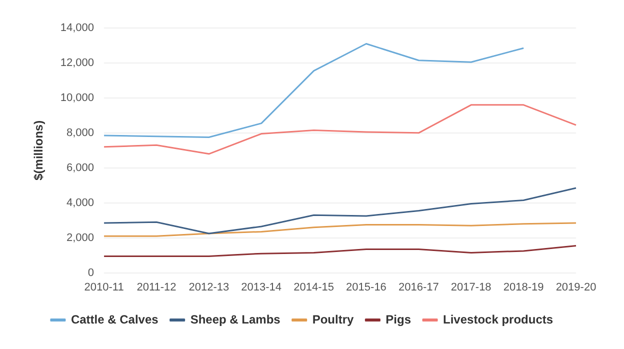 This screenshot has width=624, height=349. I want to click on y-tick-label: 14,000, so click(77, 28).